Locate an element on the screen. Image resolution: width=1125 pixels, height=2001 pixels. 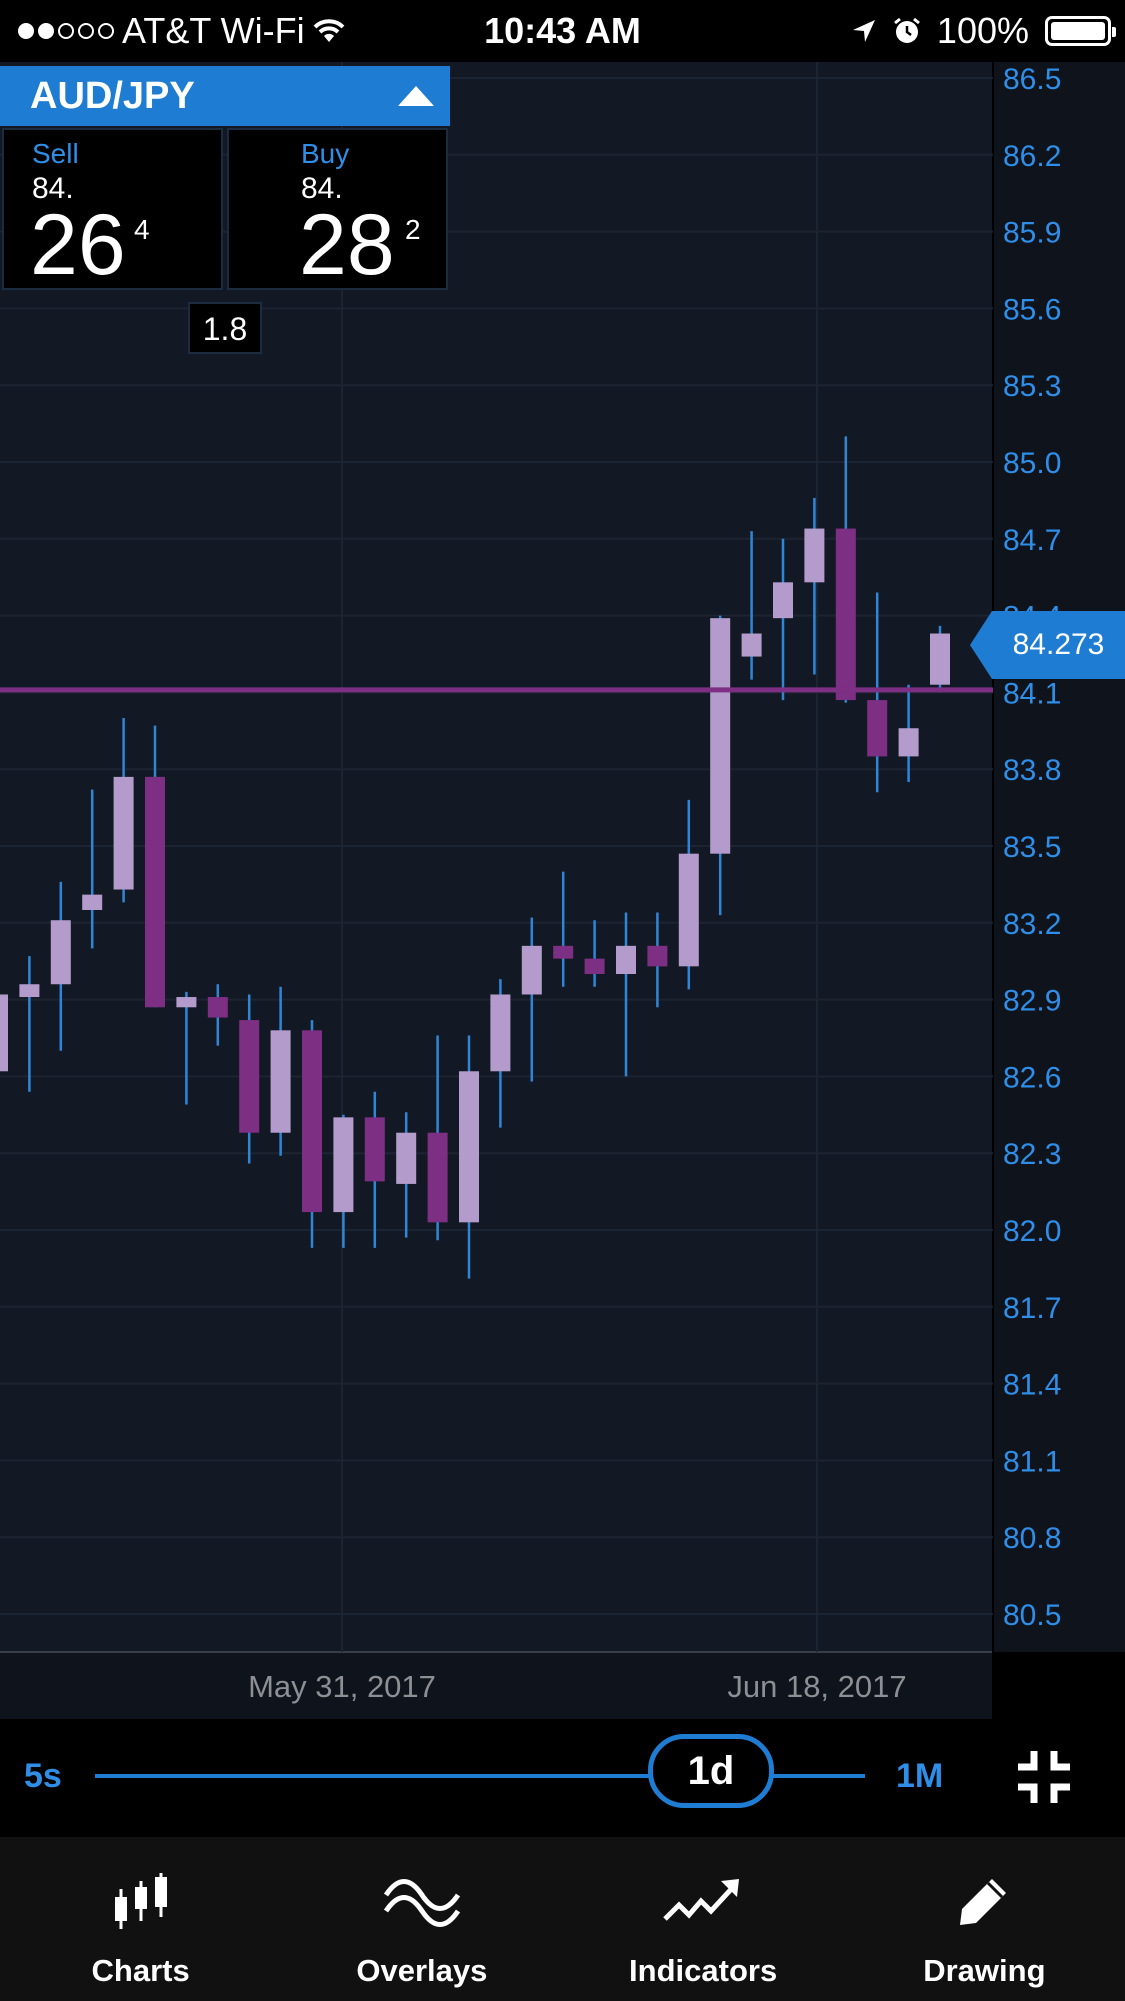
nav-indicators-label: Indicators is located at coordinates (703, 1970).